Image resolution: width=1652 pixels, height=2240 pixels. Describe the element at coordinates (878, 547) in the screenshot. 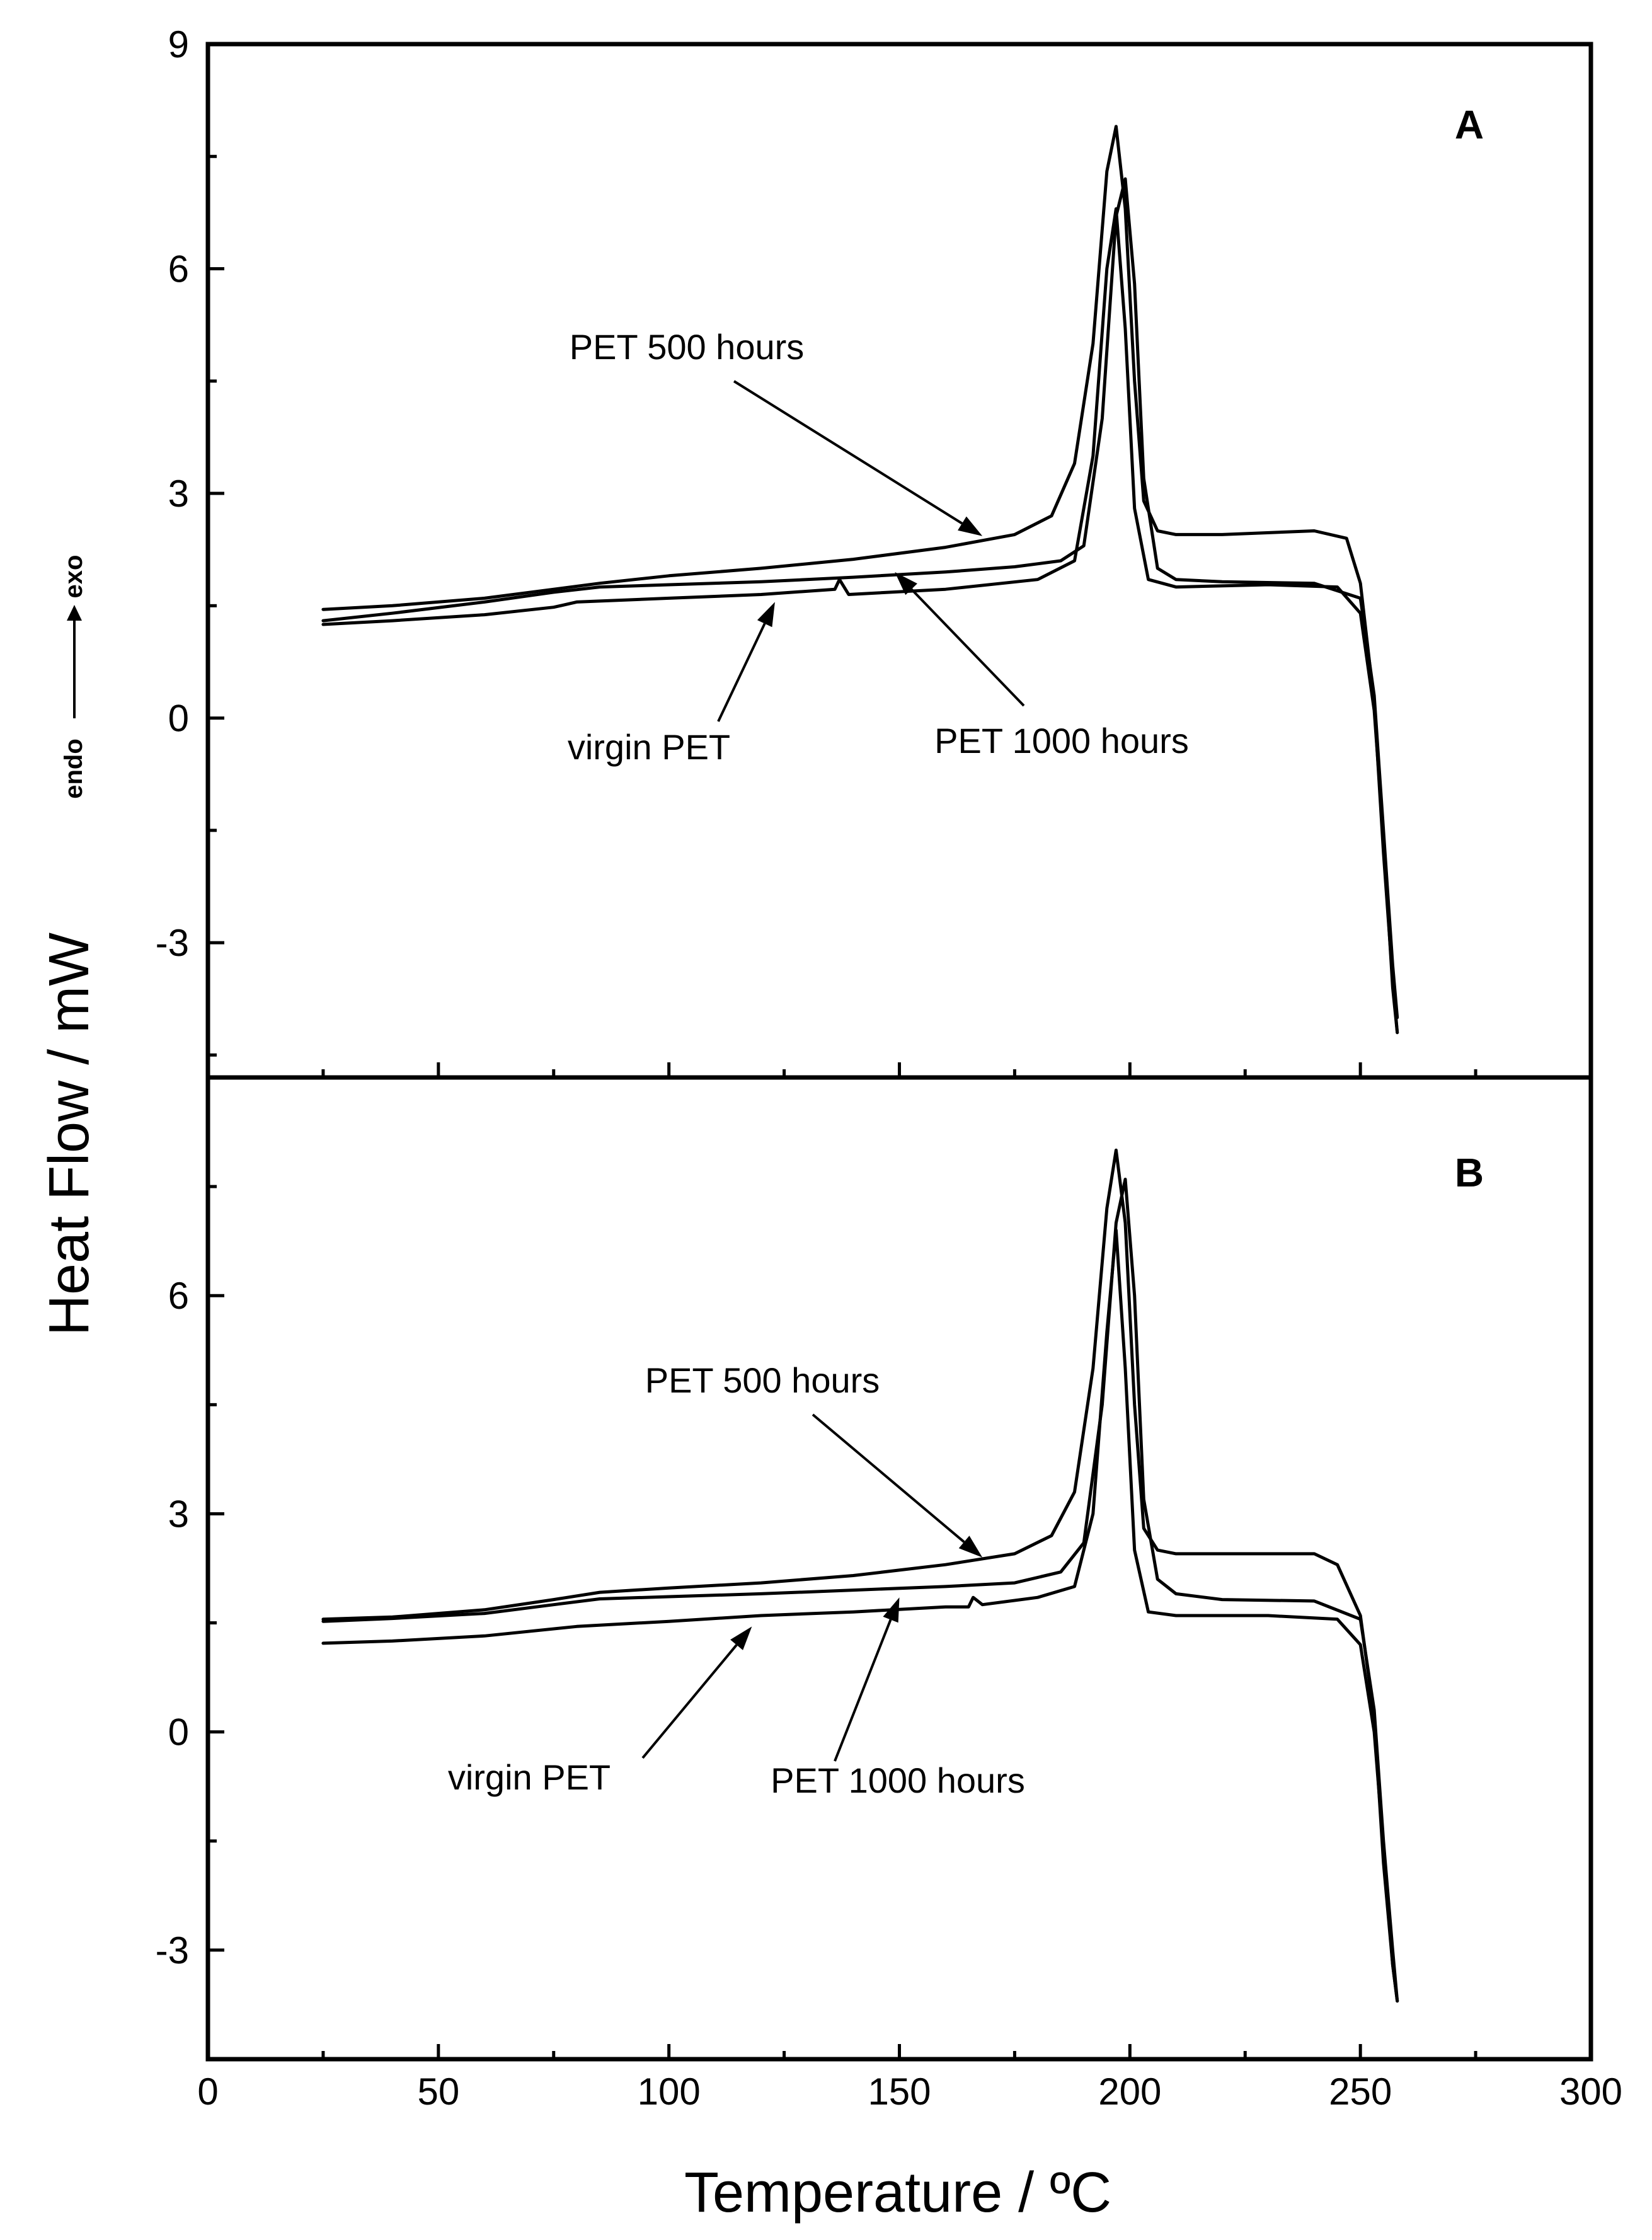

I see `panel-a-annotations: PET 500 hours virgin PET PET 1000 hours` at that location.